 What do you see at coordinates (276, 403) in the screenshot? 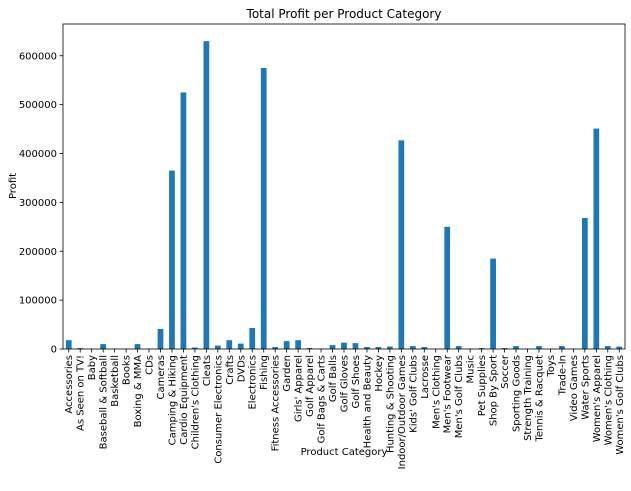
I see `x-tick-label: Fitness Accessories` at bounding box center [276, 403].